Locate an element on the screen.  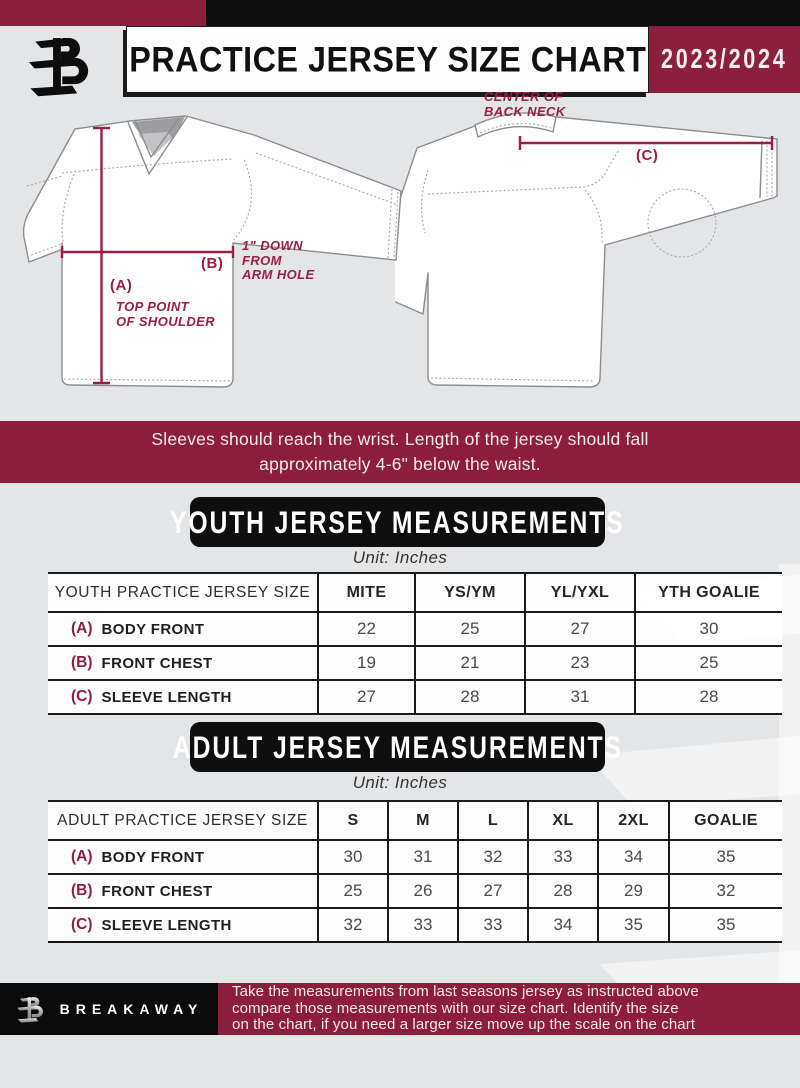
adult-col-goalie: GOALIE is located at coordinates (725, 820).